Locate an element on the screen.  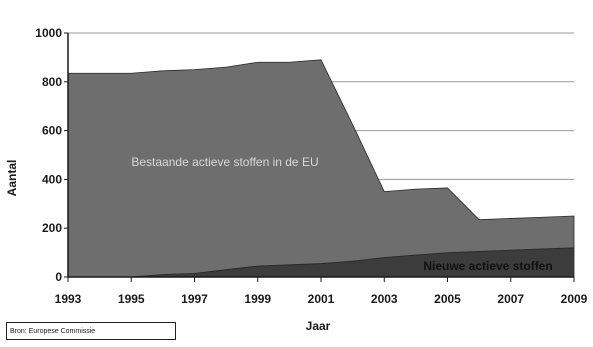
y-tick-label: 600 is located at coordinates (52, 131).